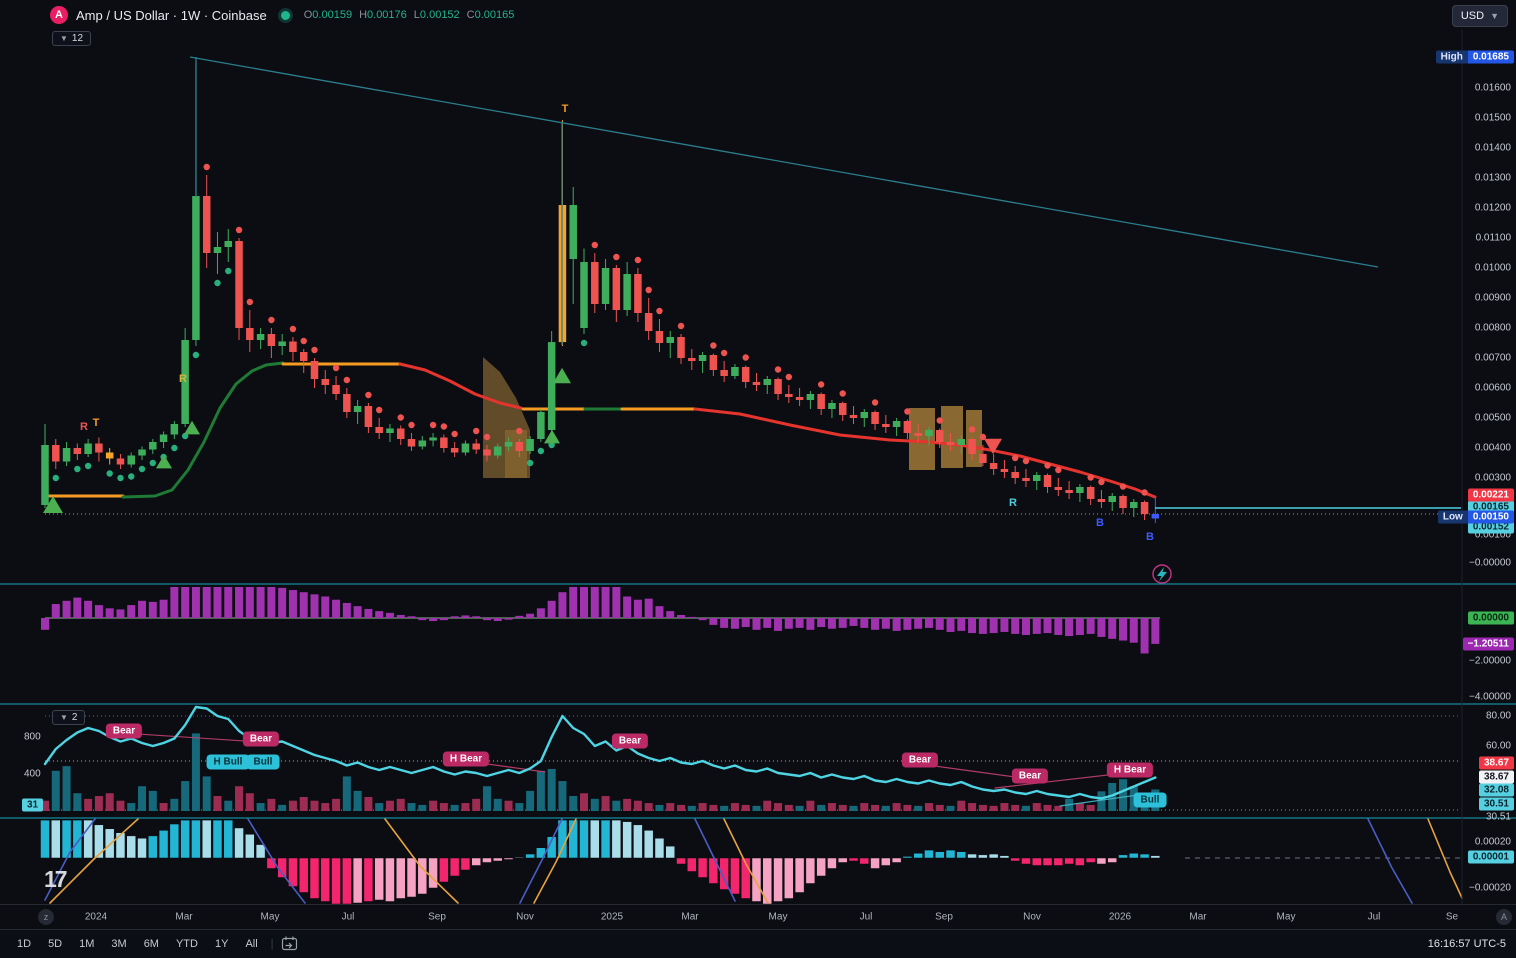 This screenshot has height=958, width=1516. What do you see at coordinates (758, 943) in the screenshot?
I see `bottom-toolbar: 1D 5D 1M 3M 6M YTD 1Y All | 16:16:57 UTC-5` at bounding box center [758, 943].